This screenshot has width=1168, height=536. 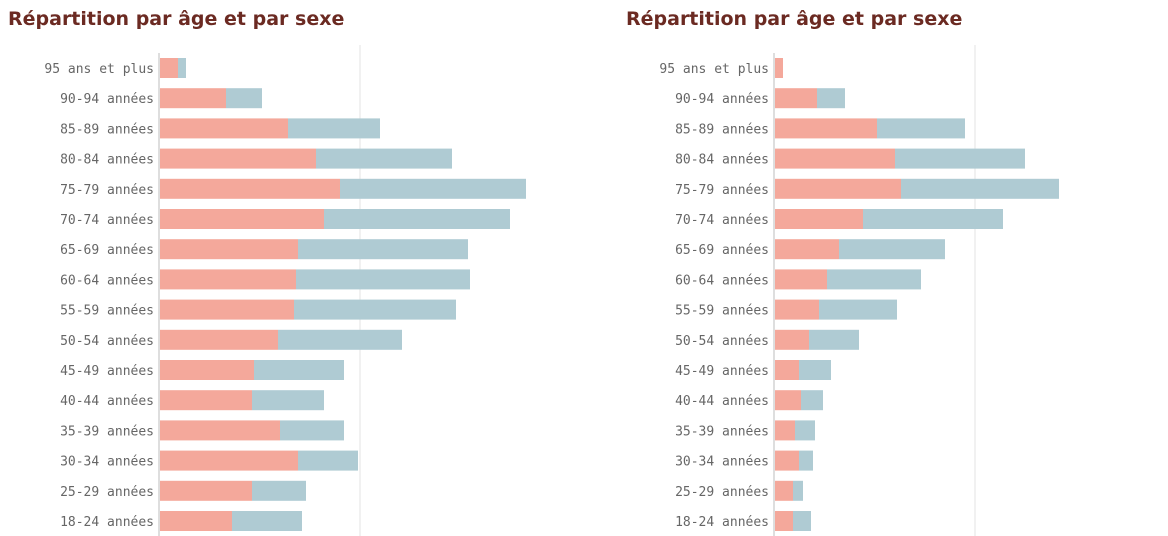 What do you see at coordinates (722, 250) in the screenshot?
I see `right-tick-label: 65-69 années` at bounding box center [722, 250].